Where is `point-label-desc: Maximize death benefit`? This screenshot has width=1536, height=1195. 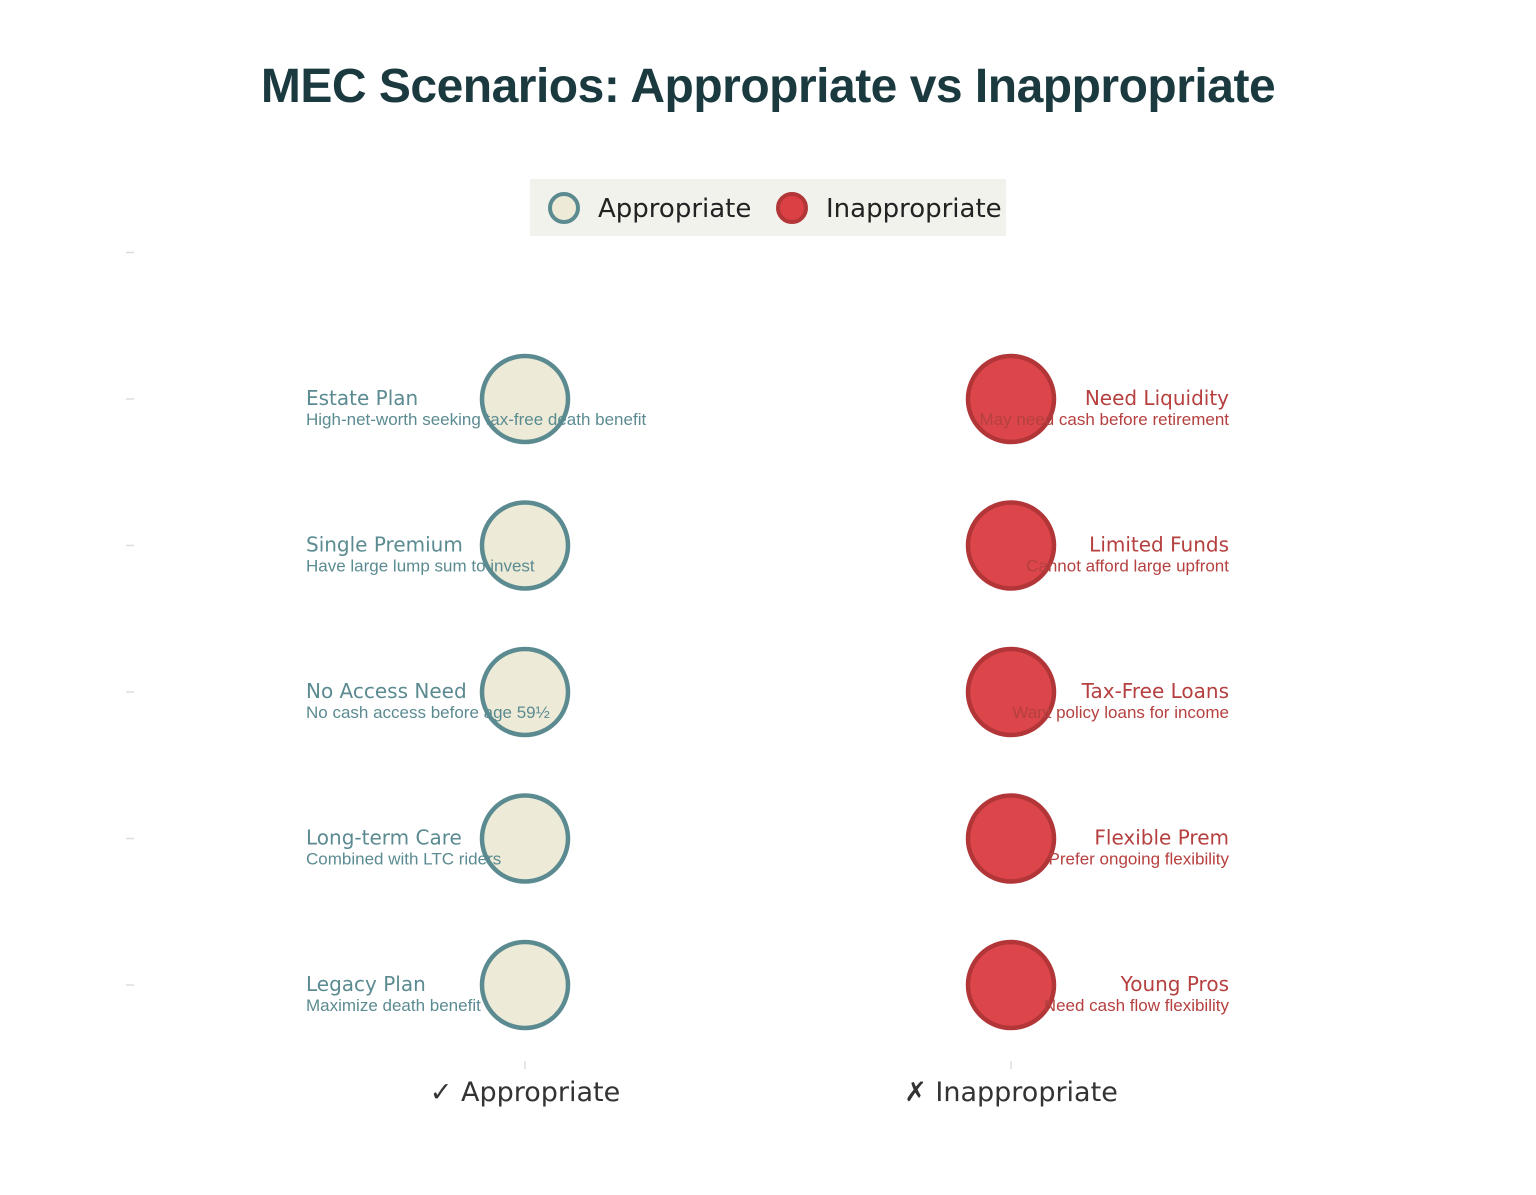
point-label-desc: Maximize death benefit is located at coordinates (393, 1005).